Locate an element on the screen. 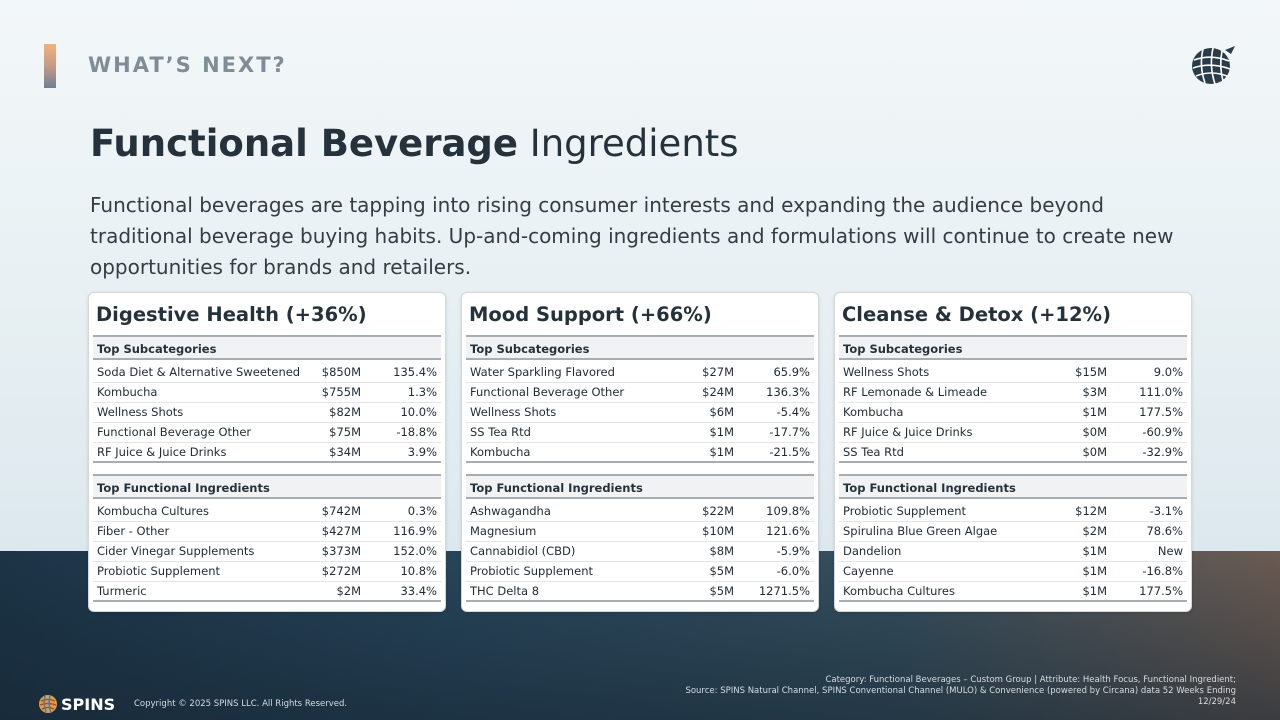  row-change: -6.0% is located at coordinates (793, 571).